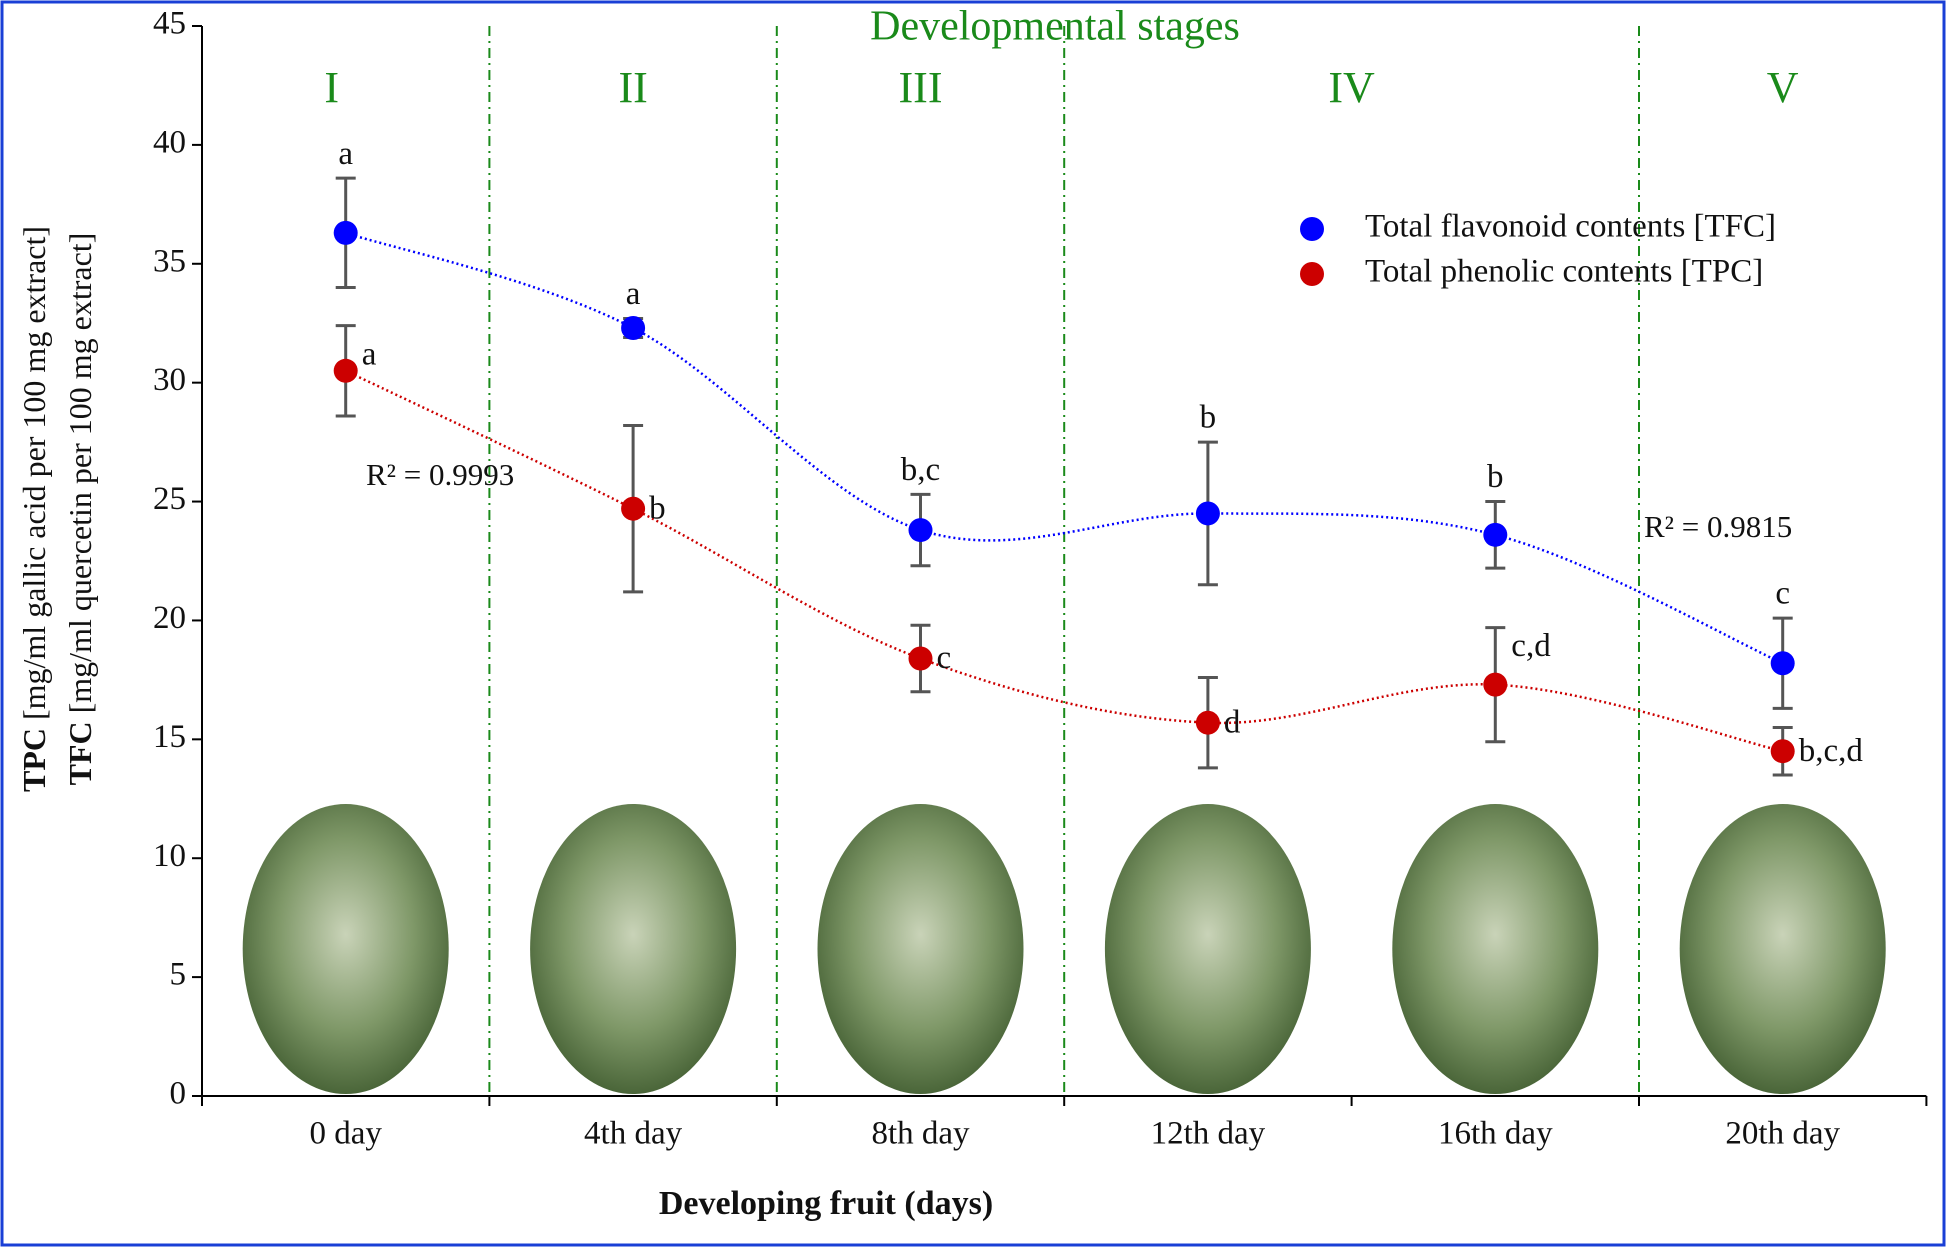 Image resolution: width=1946 pixels, height=1247 pixels. I want to click on y-axis-title: TFC [mg/ml quercetin per 100 mg extract], so click(80, 509).